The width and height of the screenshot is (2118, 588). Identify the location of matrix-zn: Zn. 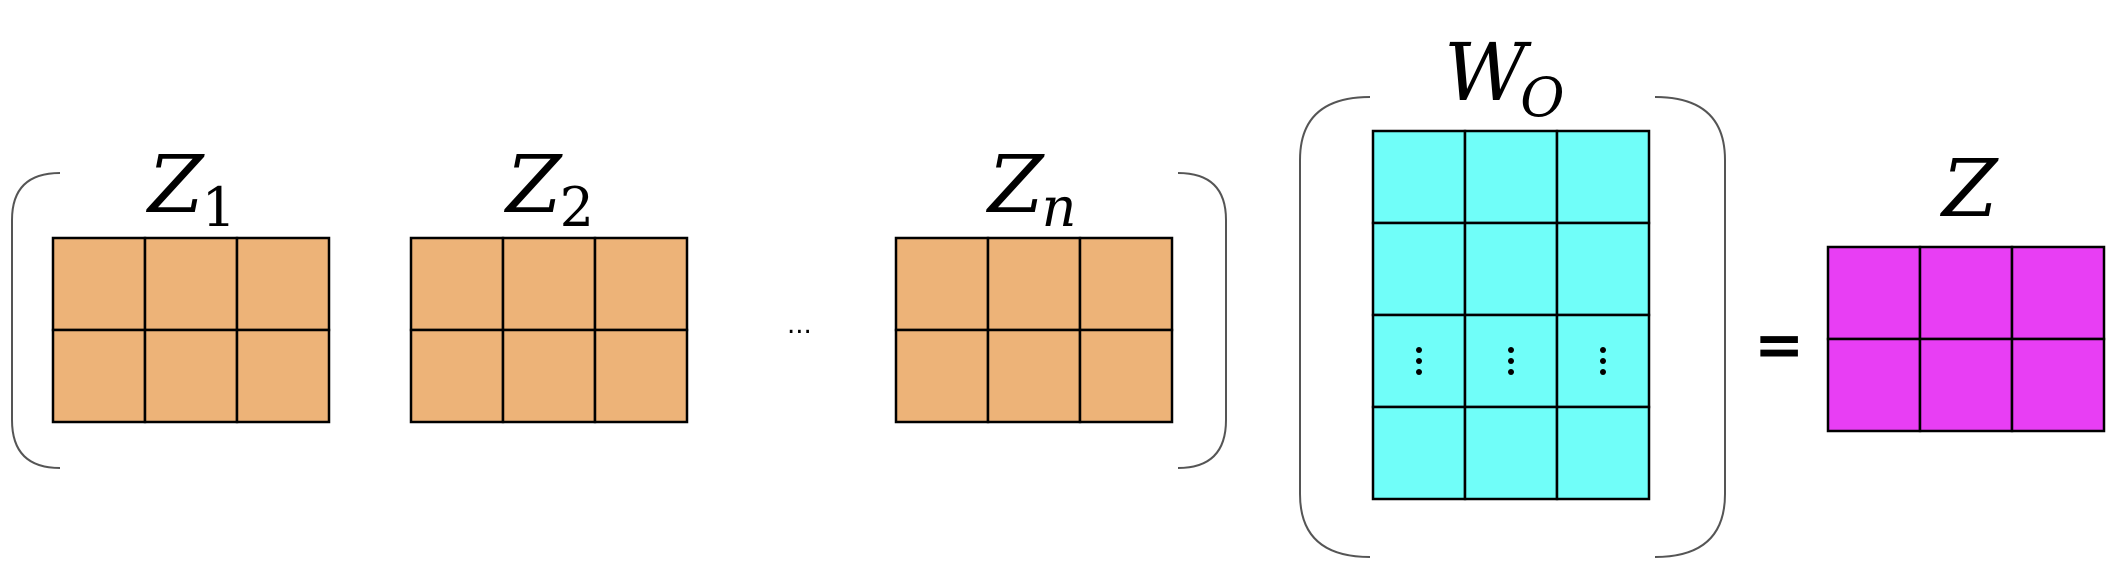
(1034, 281).